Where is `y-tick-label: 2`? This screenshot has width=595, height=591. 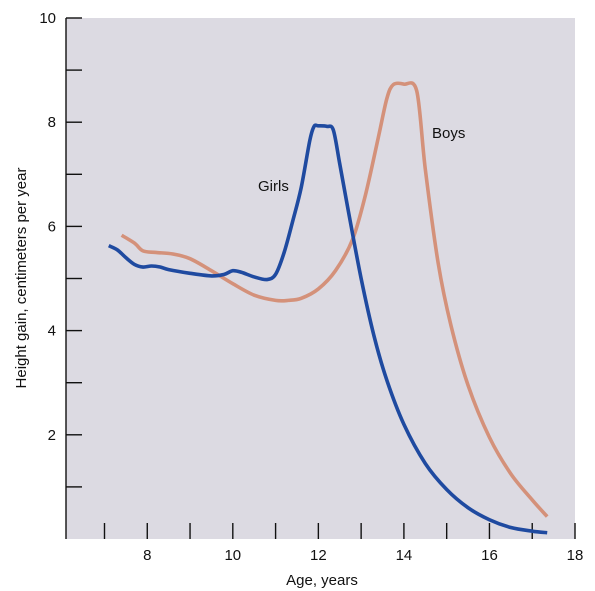 y-tick-label: 2 is located at coordinates (52, 435).